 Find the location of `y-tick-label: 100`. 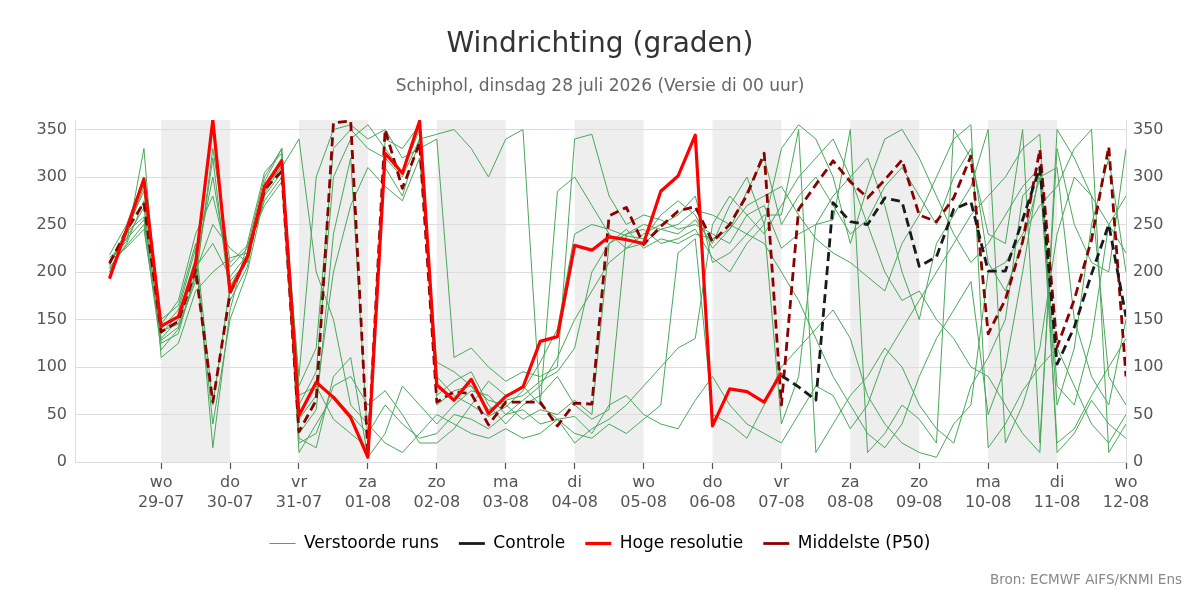

y-tick-label: 100 is located at coordinates (51, 366).